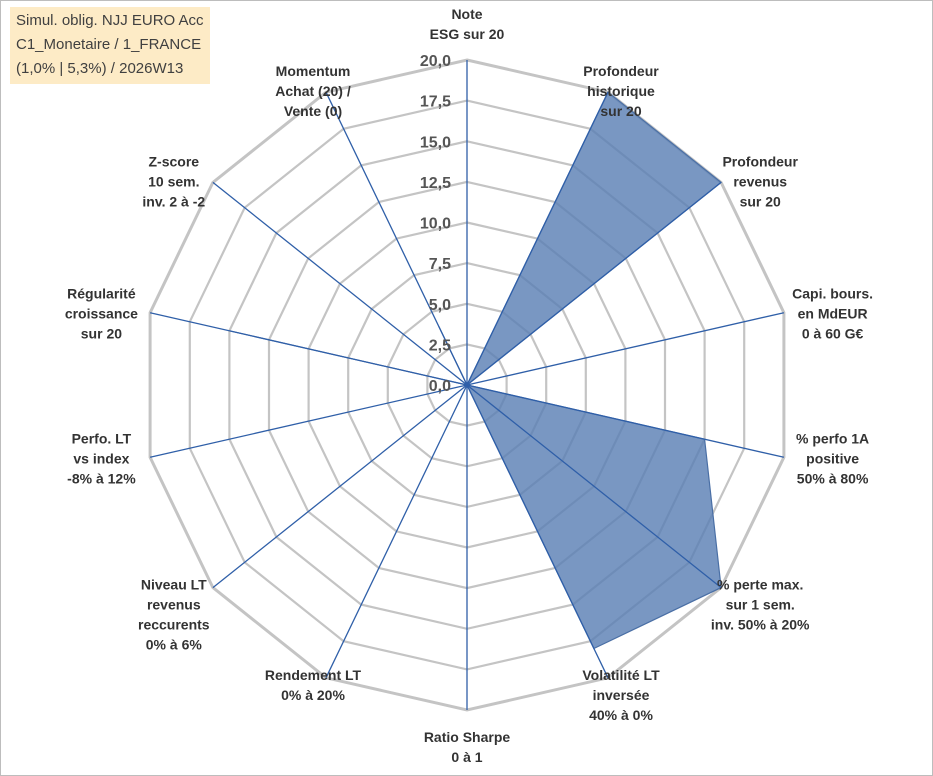  What do you see at coordinates (760, 605) in the screenshot?
I see `axis-label-5: % perte max. sur 1 sem. inv. 50% à 20%` at bounding box center [760, 605].